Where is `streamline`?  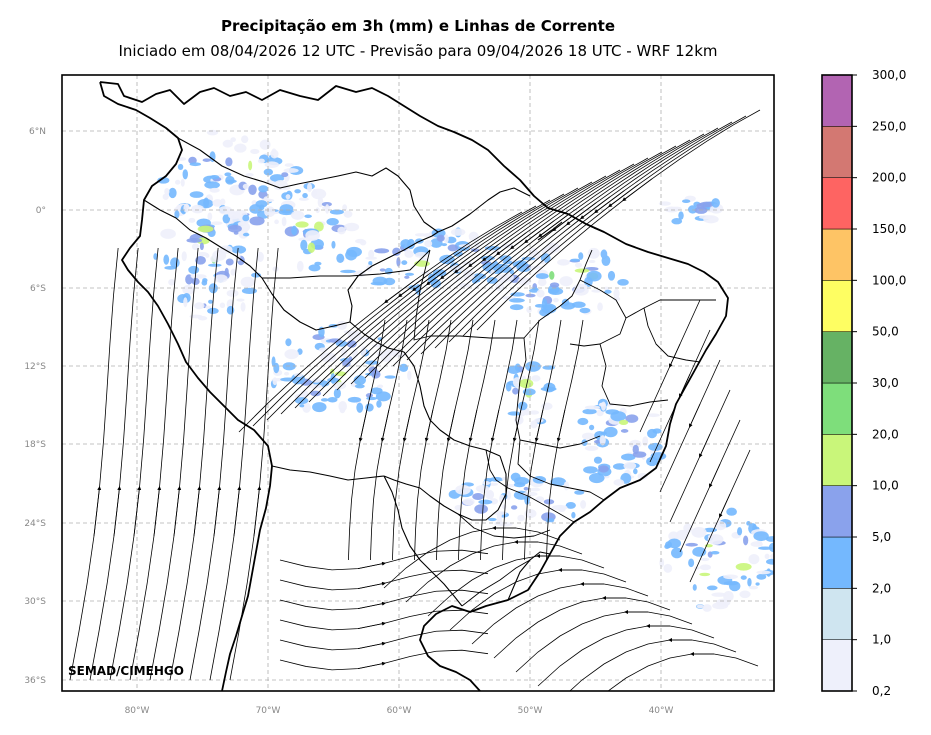 streamline is located at coordinates (194, 464).